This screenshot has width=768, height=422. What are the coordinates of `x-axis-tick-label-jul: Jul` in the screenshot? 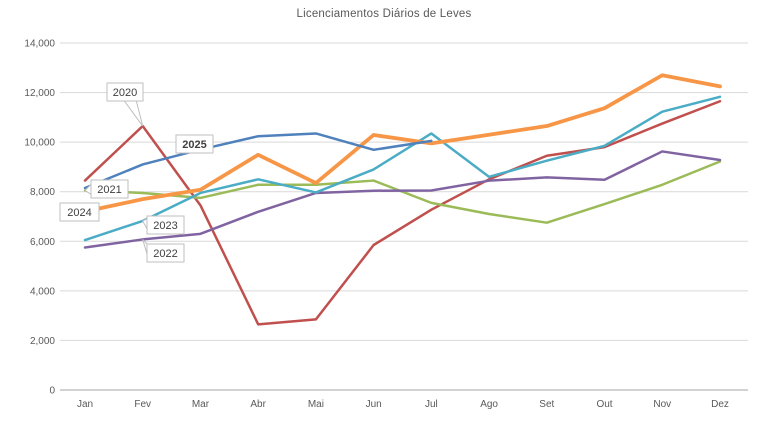 It's located at (431, 404).